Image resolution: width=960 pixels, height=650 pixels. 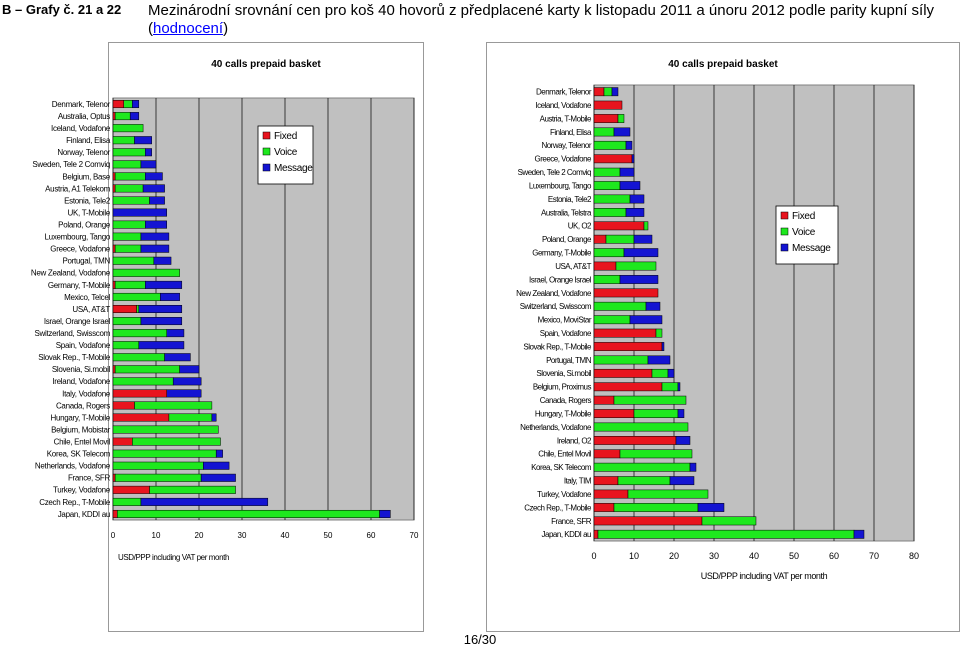 What do you see at coordinates (113, 535) in the screenshot?
I see `left-tick-label: 0` at bounding box center [113, 535].